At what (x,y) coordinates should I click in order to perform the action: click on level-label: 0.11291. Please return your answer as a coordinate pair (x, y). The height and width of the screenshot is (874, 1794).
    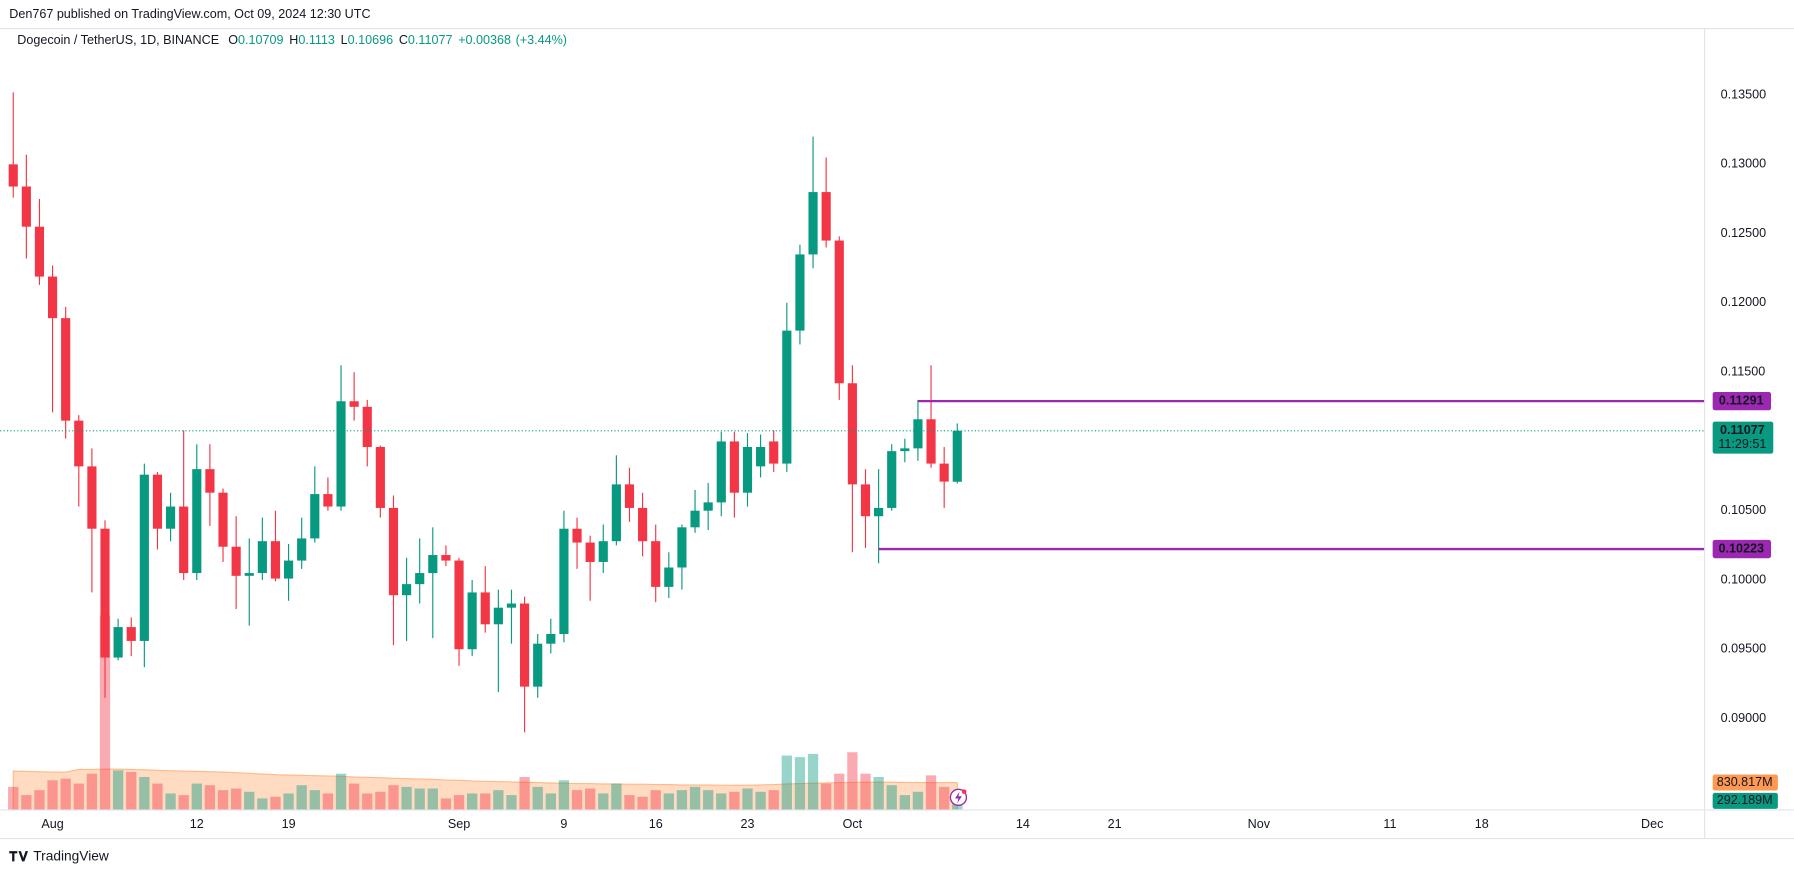
    Looking at the image, I should click on (1741, 400).